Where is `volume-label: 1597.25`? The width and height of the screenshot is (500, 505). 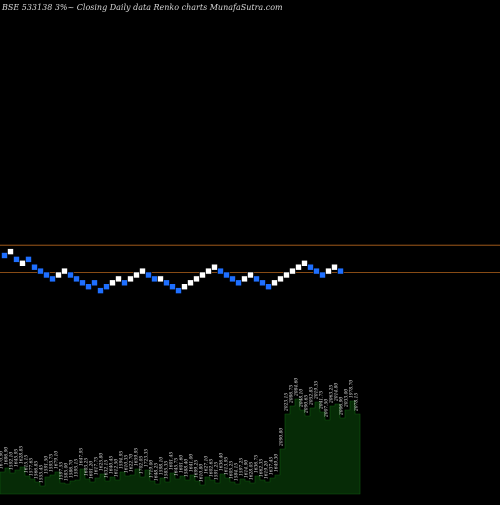
volume-label: 1597.25 is located at coordinates (242, 467).